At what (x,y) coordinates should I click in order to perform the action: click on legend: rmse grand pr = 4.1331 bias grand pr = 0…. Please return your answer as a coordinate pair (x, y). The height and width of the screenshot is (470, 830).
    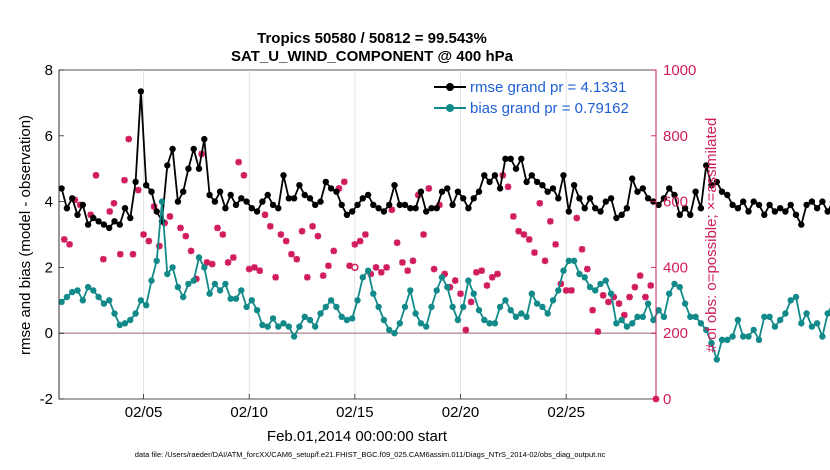
    Looking at the image, I should click on (531, 98).